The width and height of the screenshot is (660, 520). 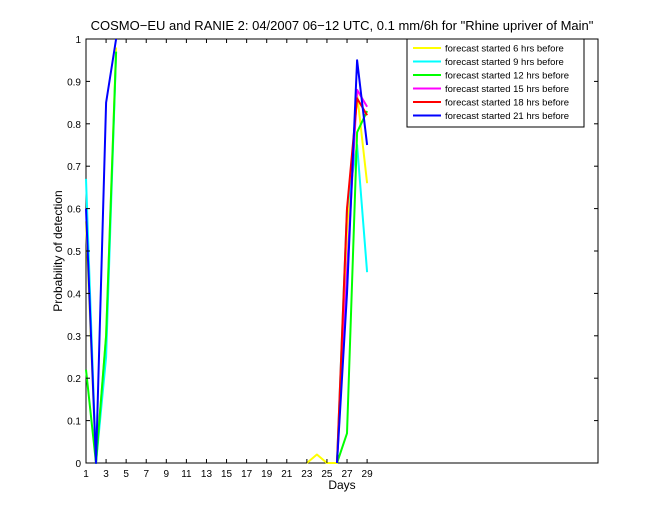 I want to click on x-tick-label: 17, so click(x=247, y=474).